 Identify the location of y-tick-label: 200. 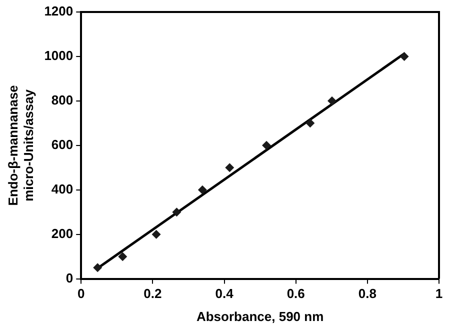
(62, 233).